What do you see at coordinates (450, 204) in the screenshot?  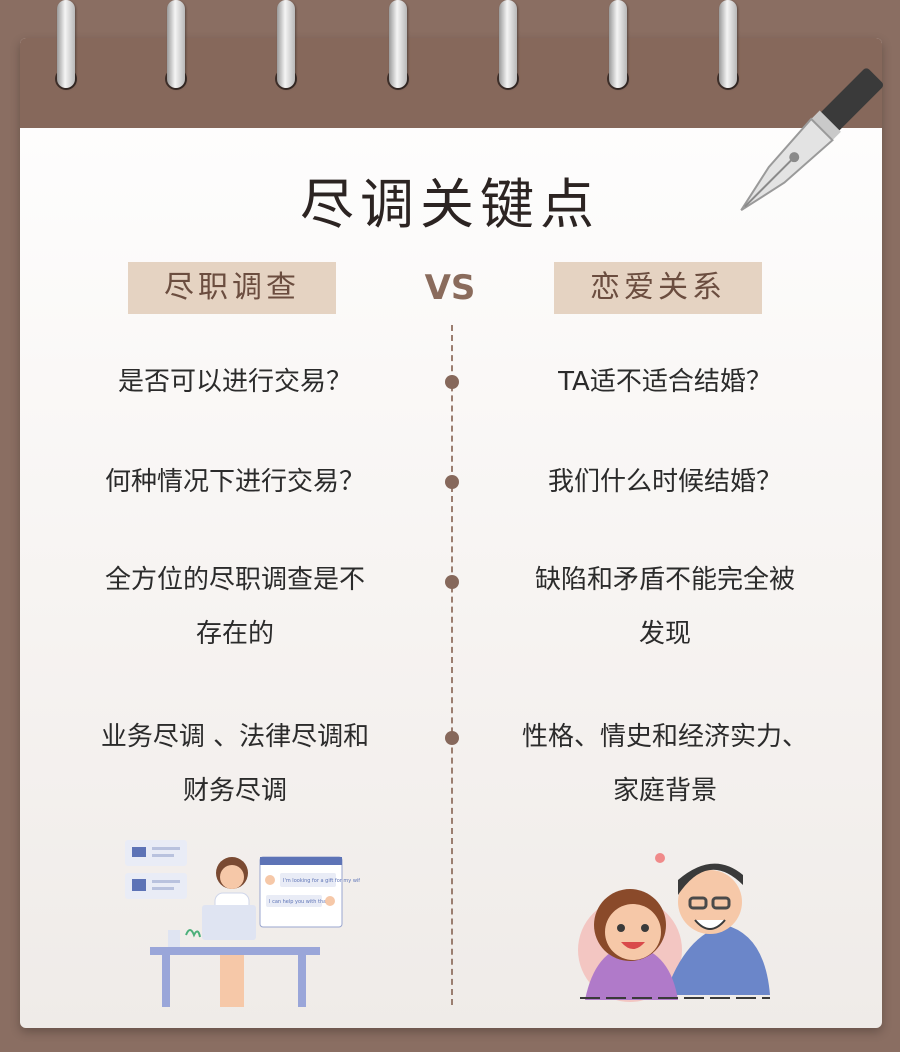 I see `page-title: 尽调关键点` at bounding box center [450, 204].